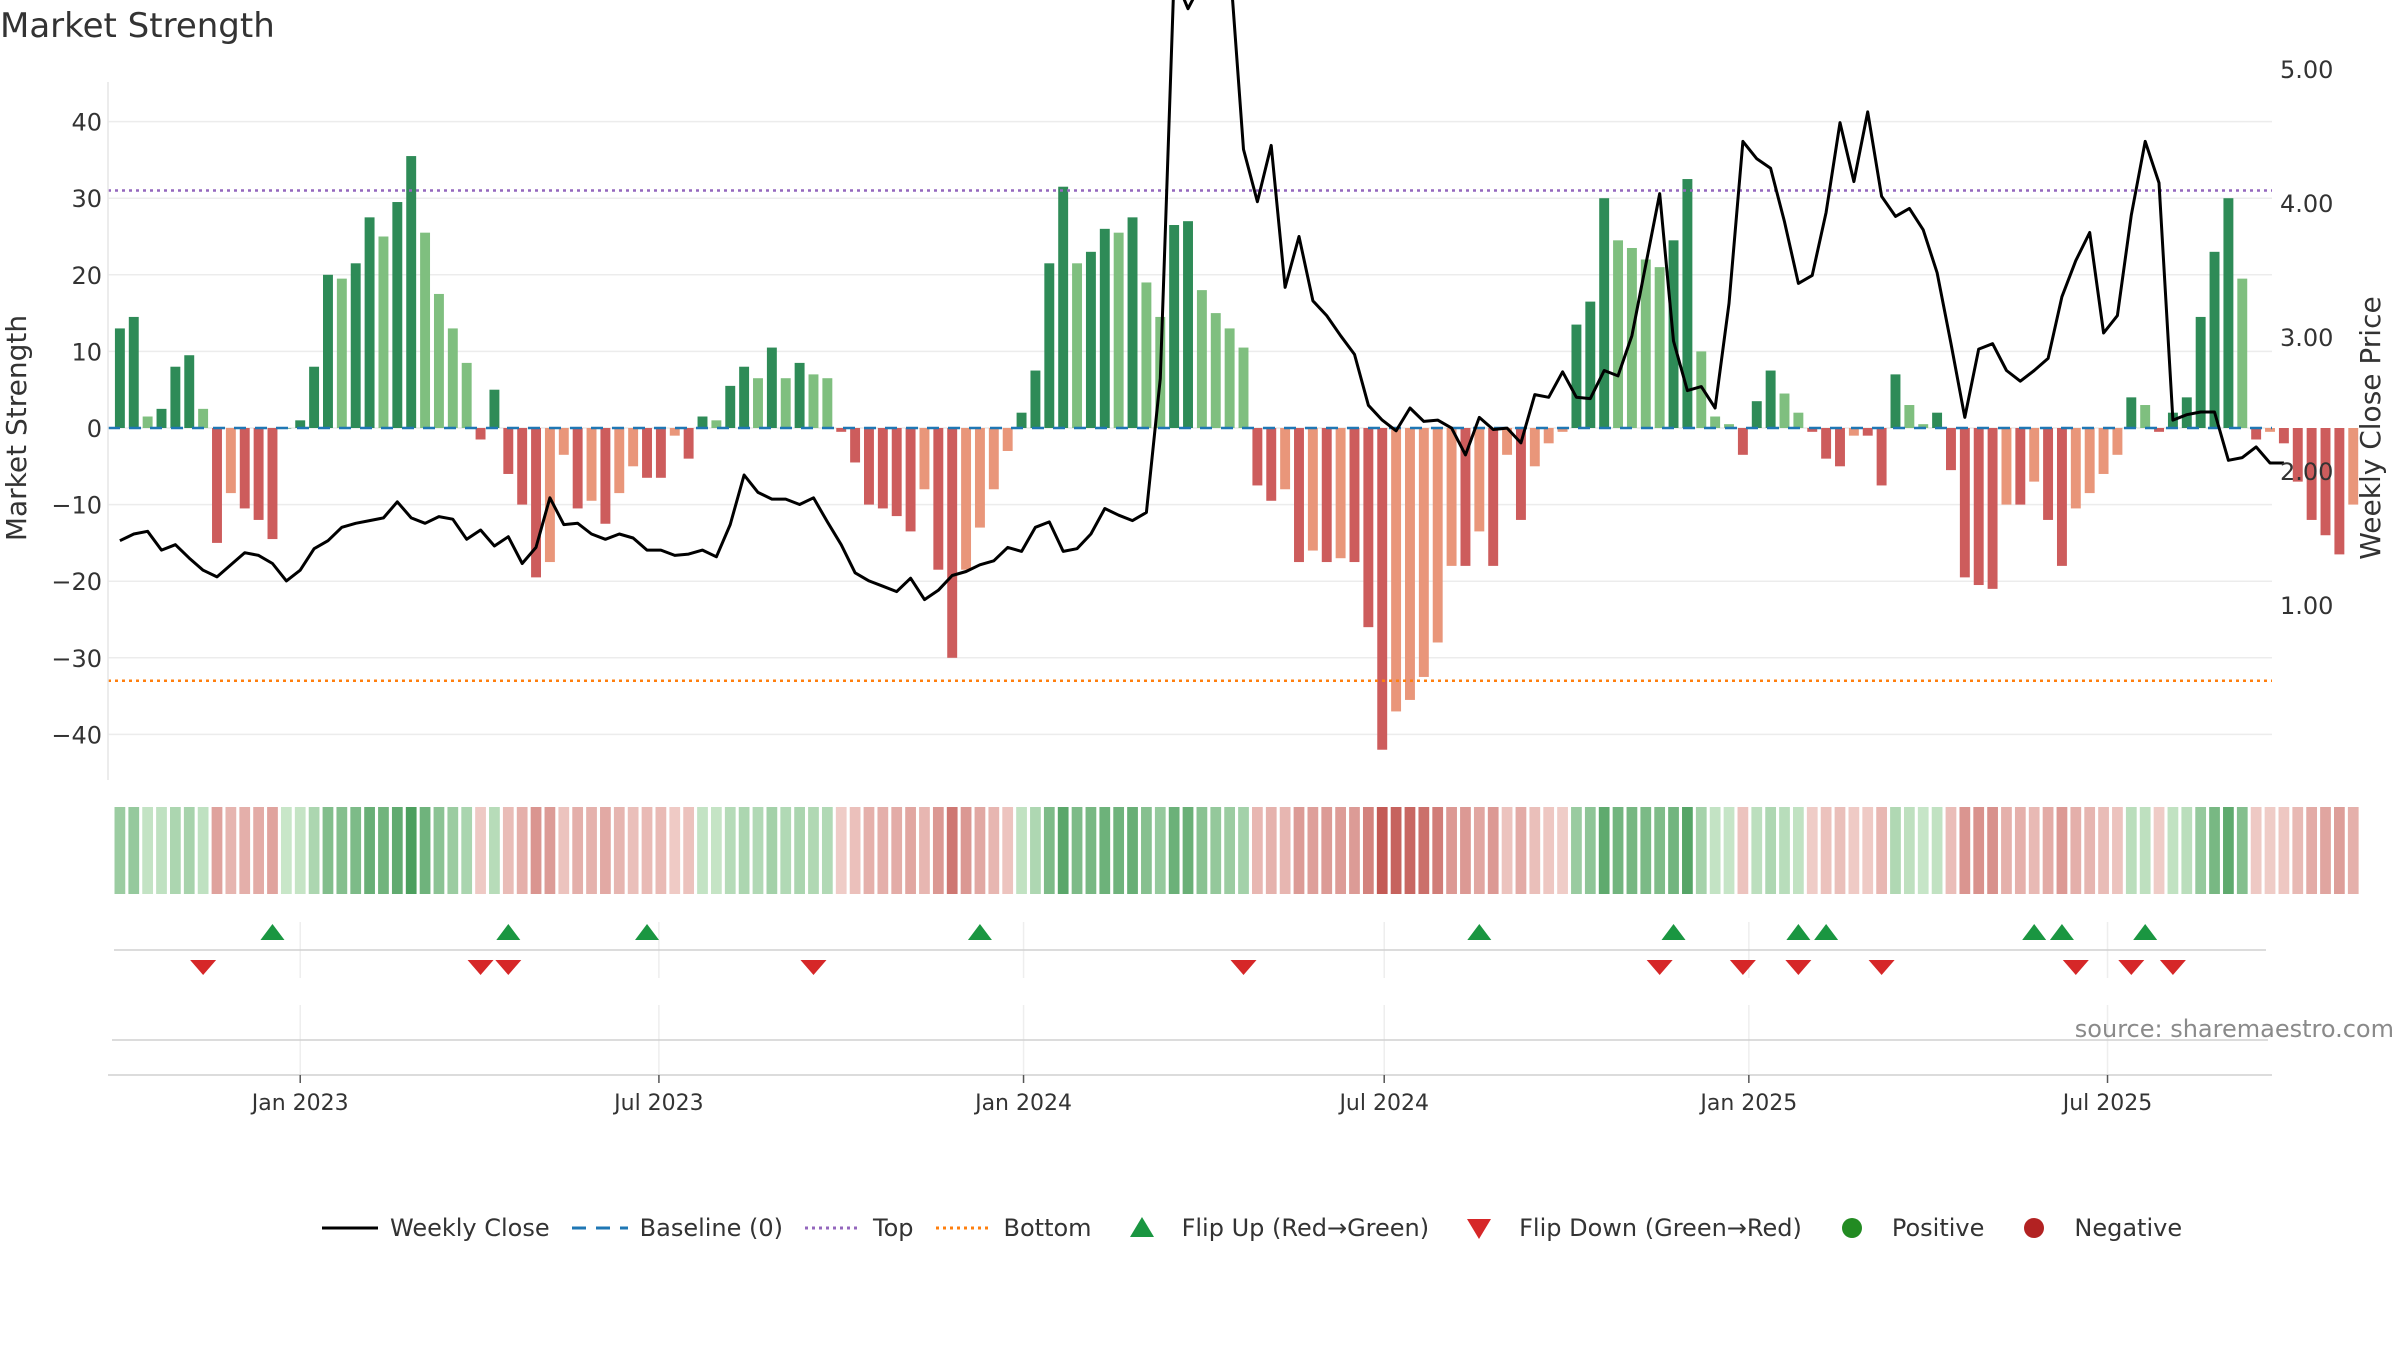 This screenshot has height=1350, width=2400. I want to click on legend-negative: Negative, so click(2093, 1228).